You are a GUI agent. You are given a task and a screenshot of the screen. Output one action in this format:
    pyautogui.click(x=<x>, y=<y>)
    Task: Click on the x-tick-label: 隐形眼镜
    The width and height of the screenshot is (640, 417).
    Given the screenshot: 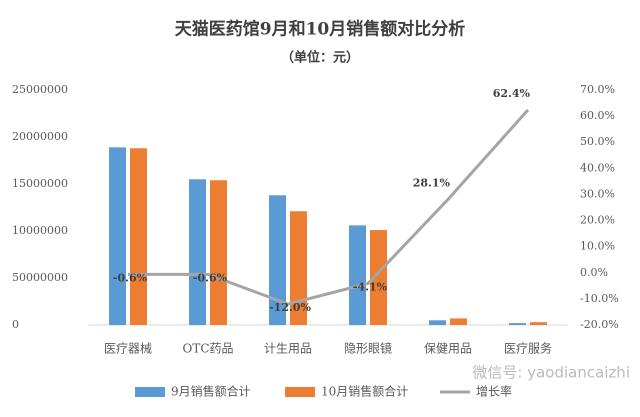 What is the action you would take?
    pyautogui.click(x=368, y=348)
    